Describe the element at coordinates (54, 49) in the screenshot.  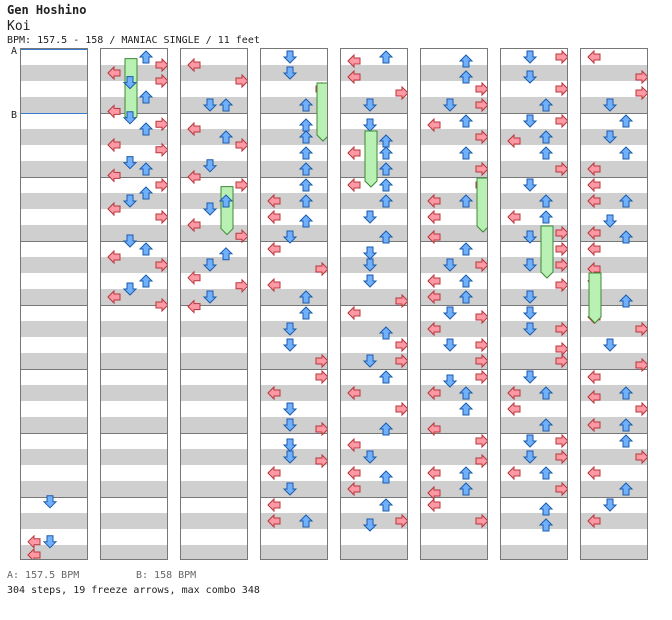
I see `bpm-change-line` at that location.